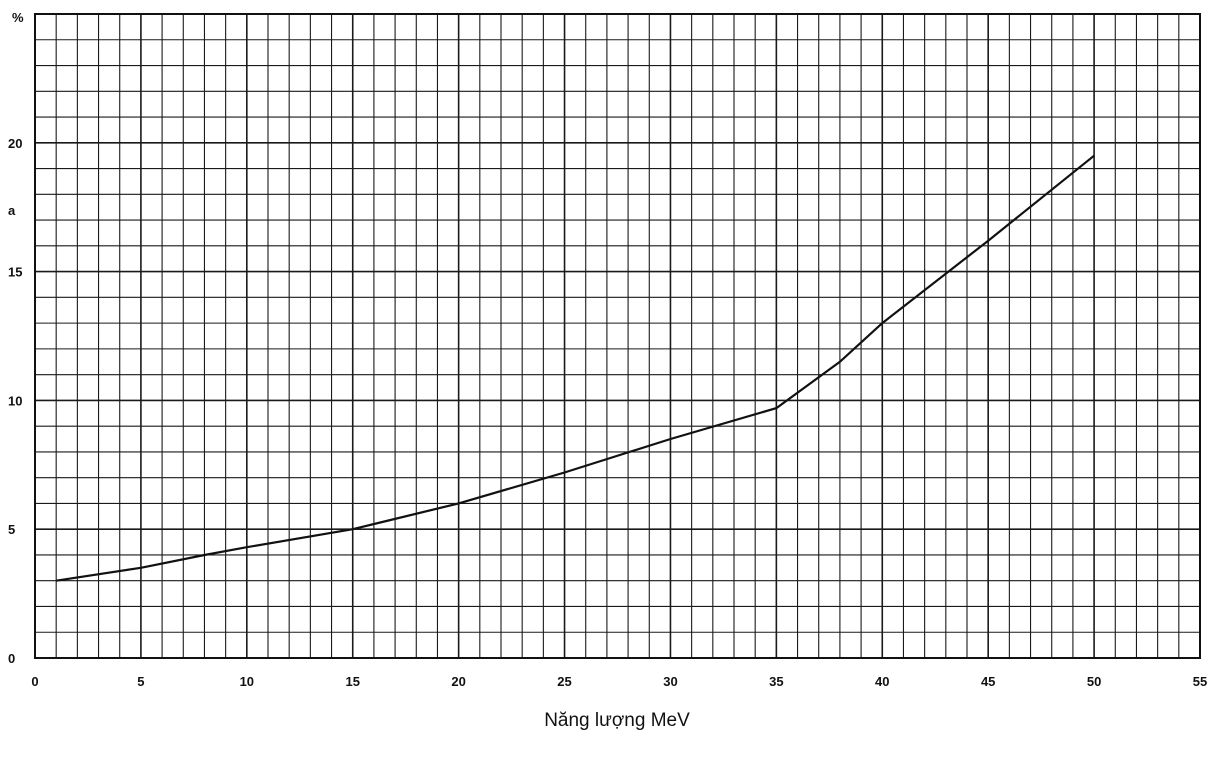 The width and height of the screenshot is (1215, 758). I want to click on x-tick-label: 25, so click(564, 681).